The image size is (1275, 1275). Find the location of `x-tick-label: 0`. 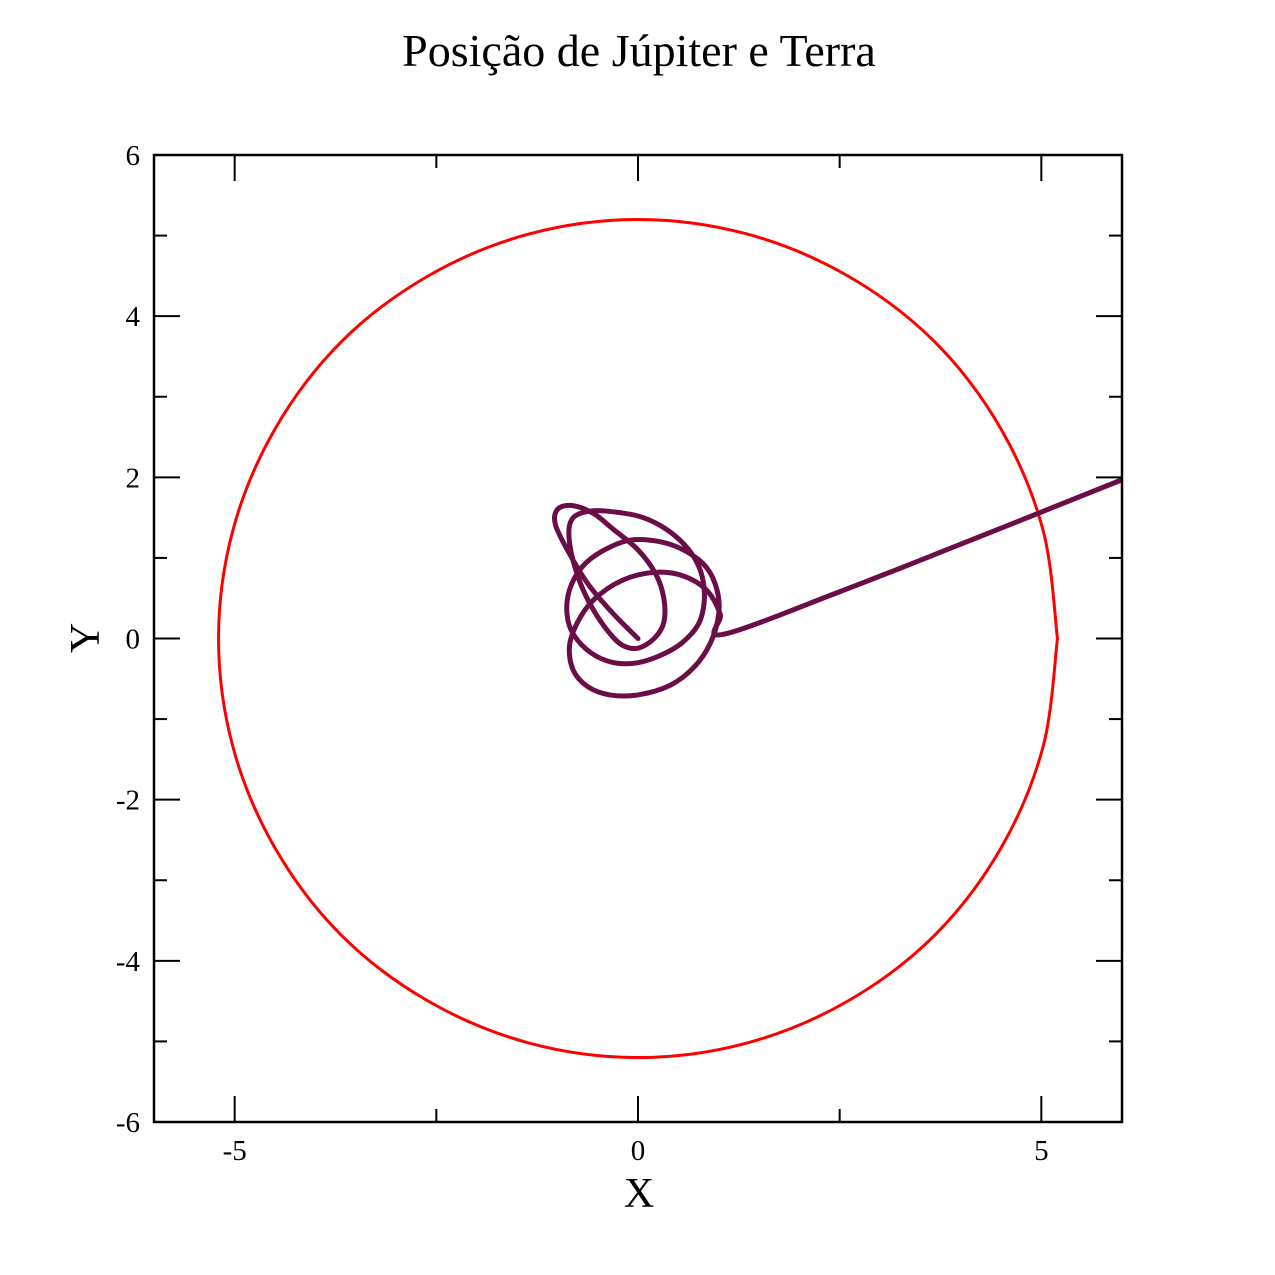

x-tick-label: 0 is located at coordinates (638, 1151).